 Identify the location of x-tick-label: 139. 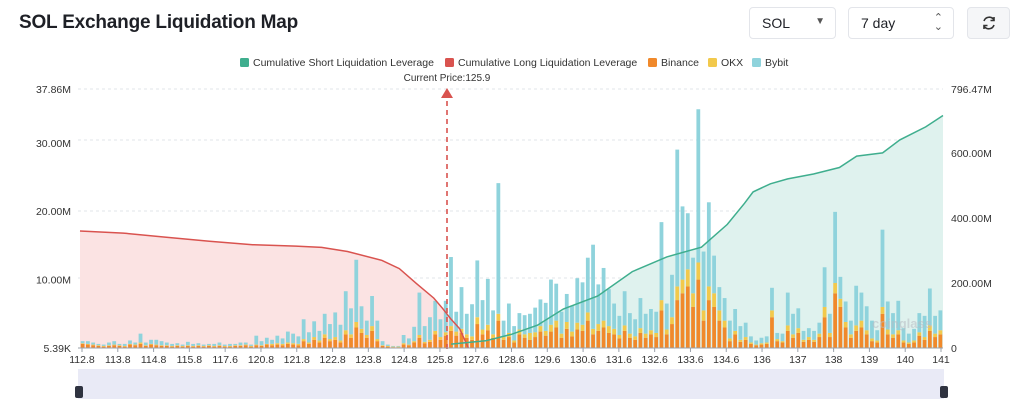
(870, 360).